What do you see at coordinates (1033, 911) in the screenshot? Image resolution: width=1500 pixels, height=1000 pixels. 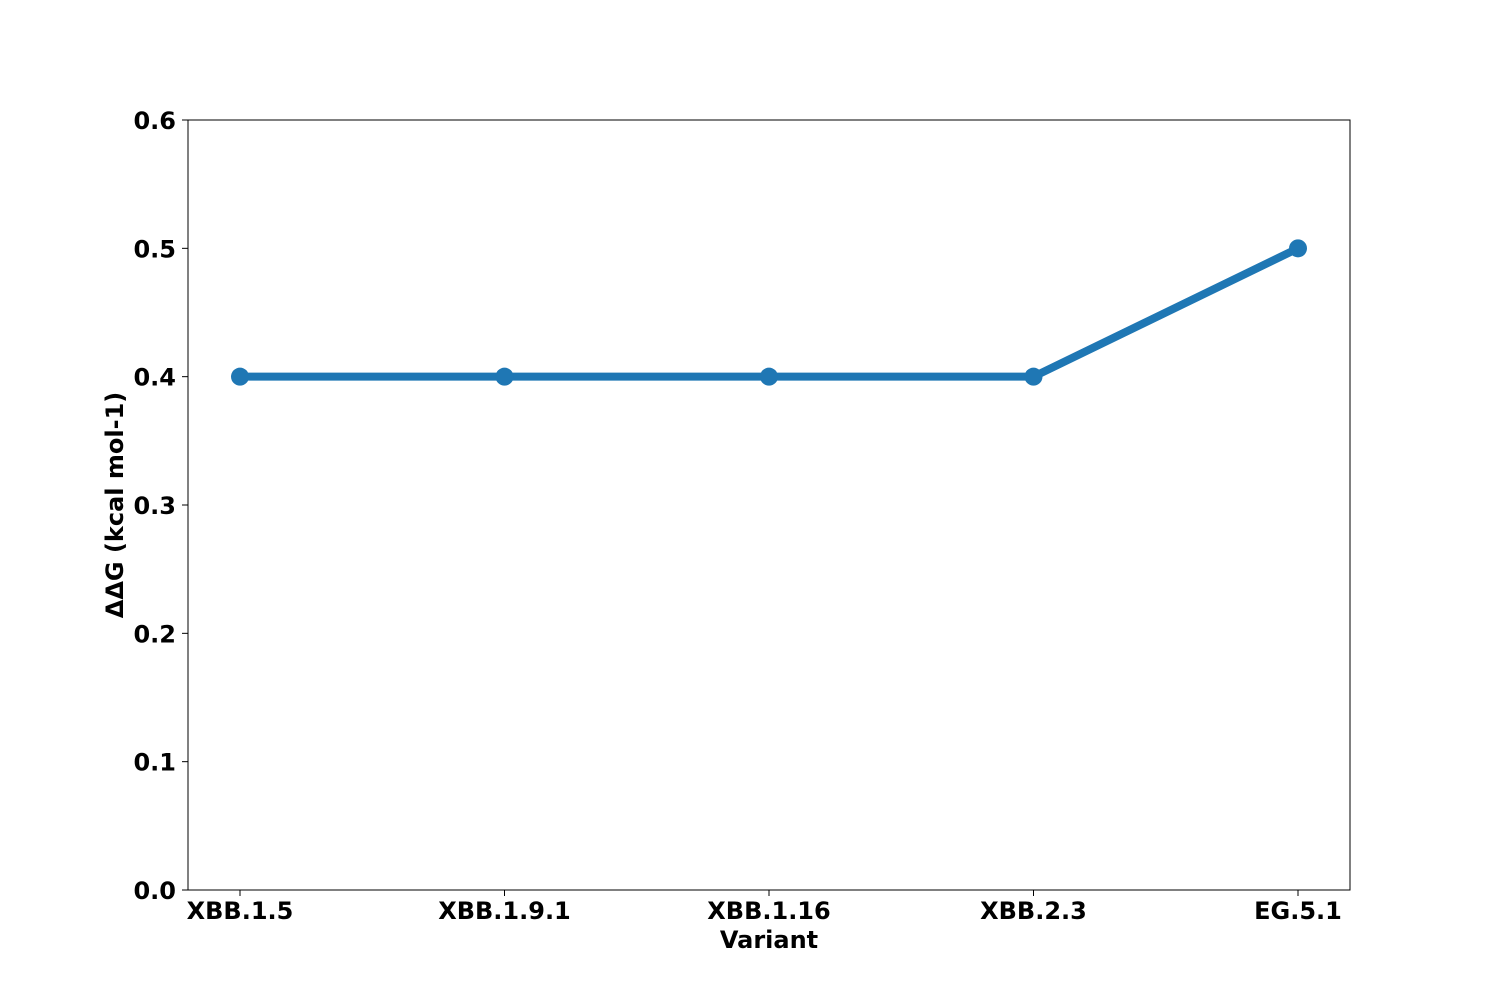 I see `x-tick-label: XBB.2.3` at bounding box center [1033, 911].